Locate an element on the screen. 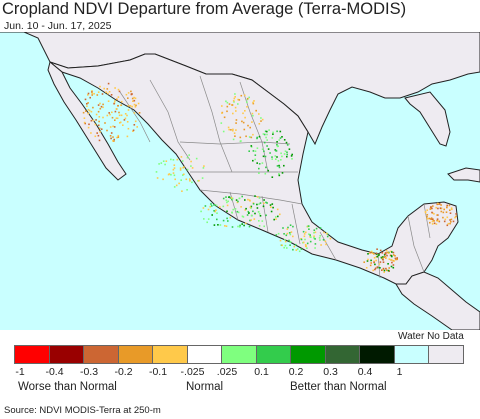 The image size is (480, 419). legend-tick-label: 0.2 is located at coordinates (296, 372).